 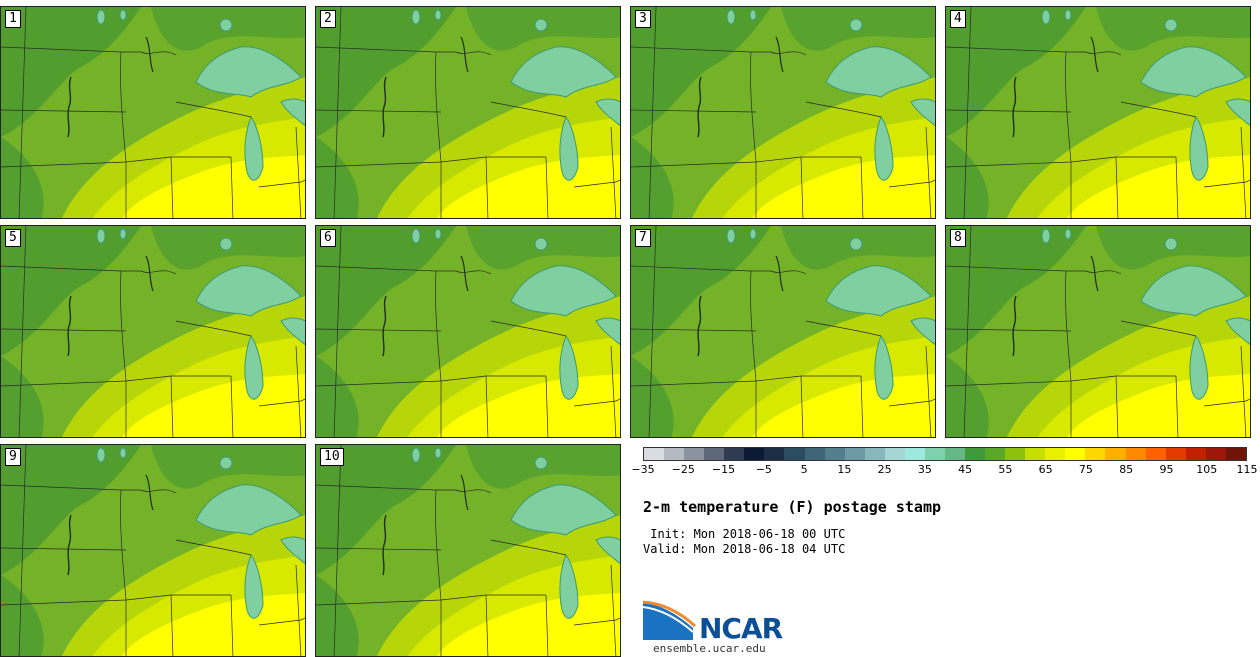 I want to click on stamp-panel: 9, so click(x=153, y=550).